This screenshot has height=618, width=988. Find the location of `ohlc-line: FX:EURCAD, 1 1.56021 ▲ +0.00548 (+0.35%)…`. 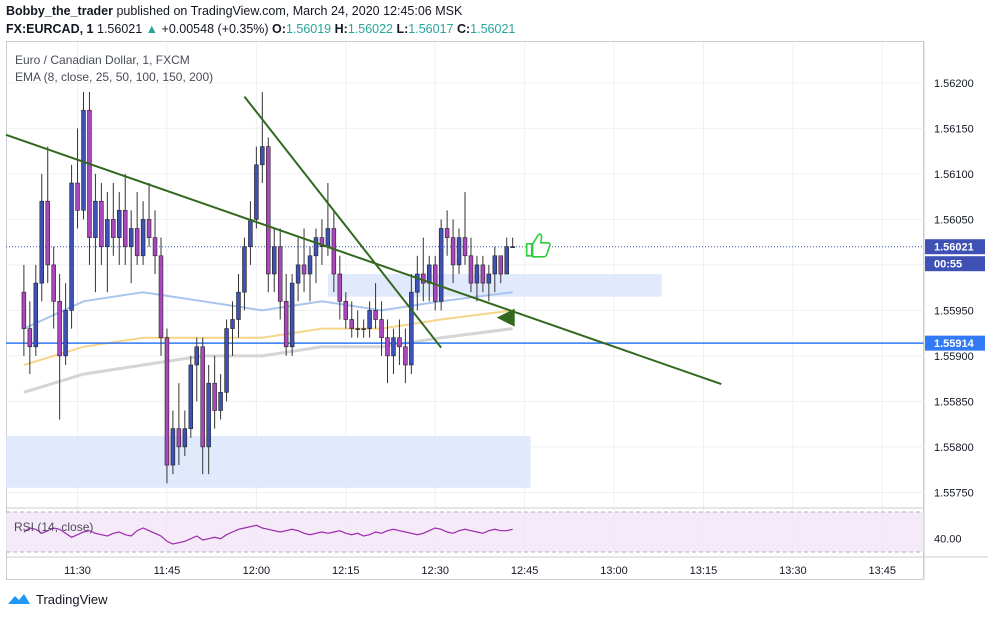

ohlc-line: FX:EURCAD, 1 1.56021 ▲ +0.00548 (+0.35%)… is located at coordinates (260, 29).